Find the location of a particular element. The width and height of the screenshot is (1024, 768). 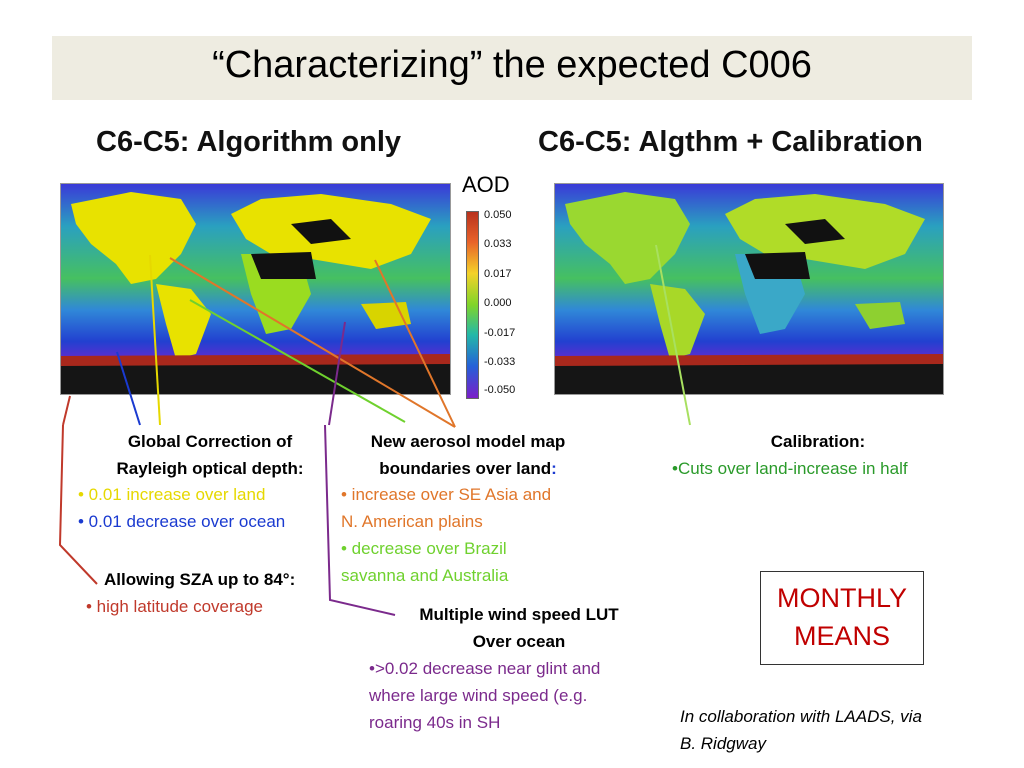

wind-title-line: Over ocean is located at coordinates (519, 641).